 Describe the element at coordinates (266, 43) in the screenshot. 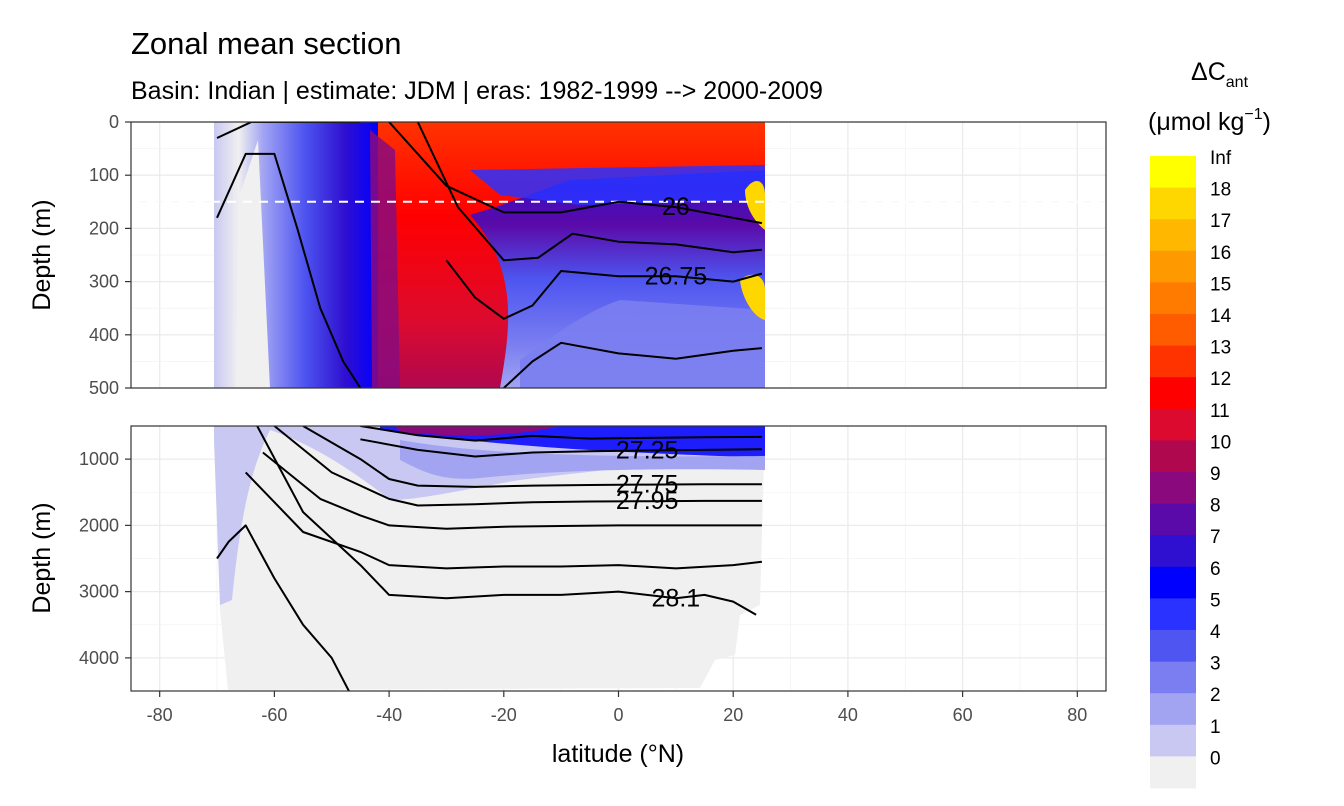

I see `chart-title: Zonal mean section` at that location.